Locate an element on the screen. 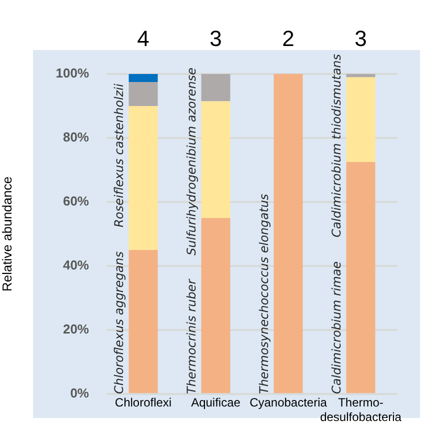 The width and height of the screenshot is (433, 436). annotation: Roseiflexus castenholzii is located at coordinates (119, 155).